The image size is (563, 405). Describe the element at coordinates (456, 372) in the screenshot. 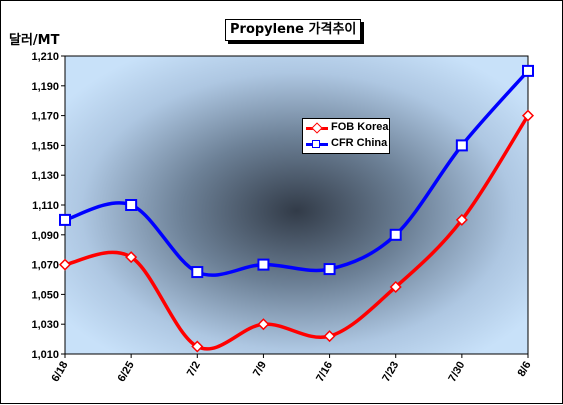

I see `x-tick-label: 7/30` at that location.